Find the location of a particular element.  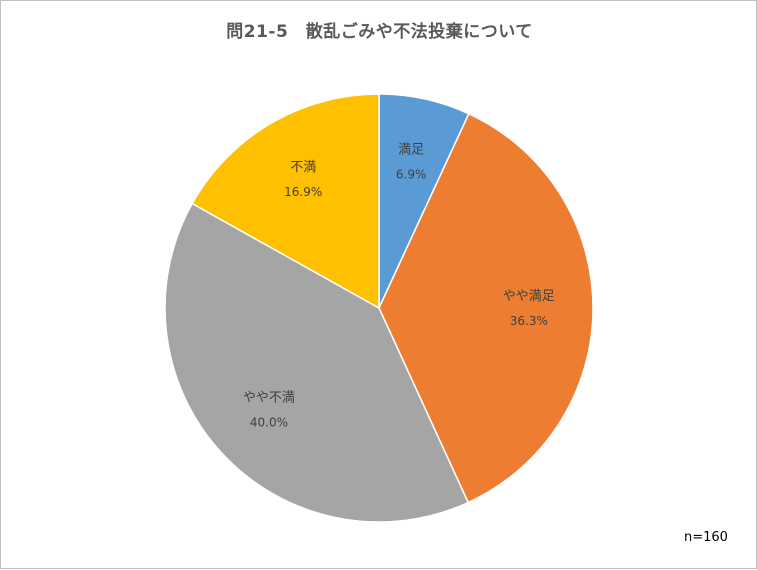

slice-value-label-1: 6.9% is located at coordinates (411, 175).